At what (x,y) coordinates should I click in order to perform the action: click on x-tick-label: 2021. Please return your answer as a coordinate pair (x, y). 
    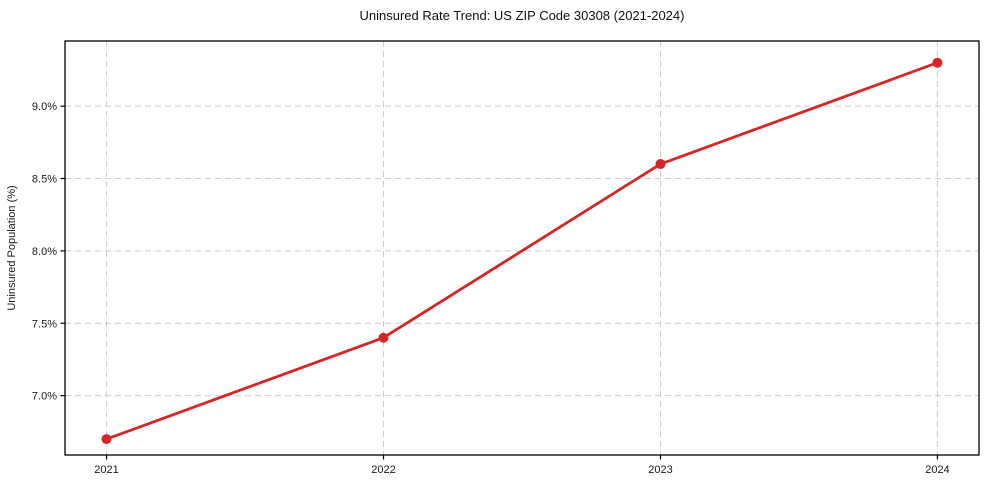
    Looking at the image, I should click on (106, 470).